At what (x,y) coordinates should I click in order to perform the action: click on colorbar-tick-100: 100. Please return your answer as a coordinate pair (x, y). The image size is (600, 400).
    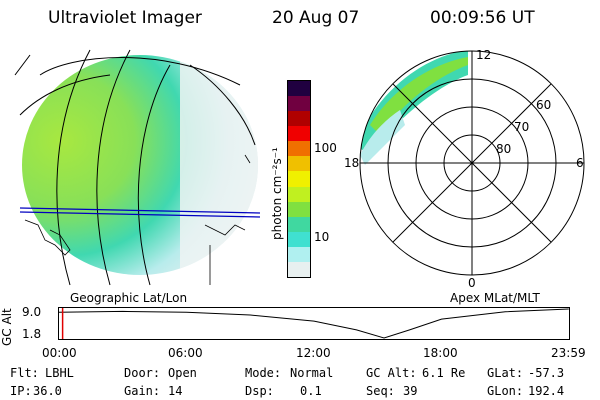
    Looking at the image, I should click on (325, 148).